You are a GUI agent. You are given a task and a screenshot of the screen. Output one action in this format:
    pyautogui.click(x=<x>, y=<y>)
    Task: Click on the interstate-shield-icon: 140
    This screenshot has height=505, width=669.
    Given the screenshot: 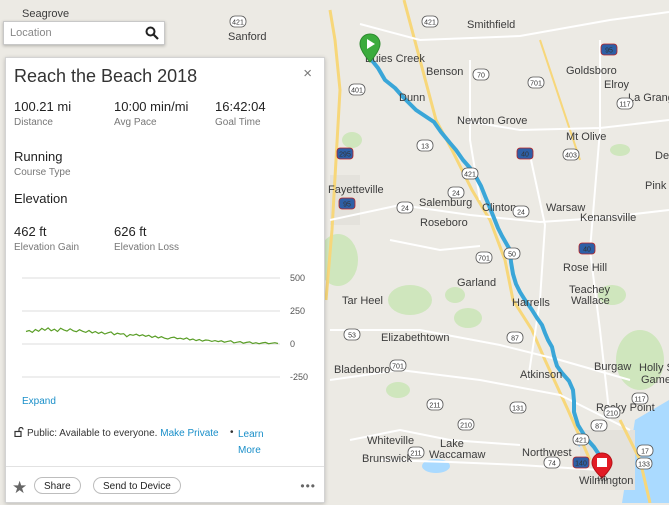 What is the action you would take?
    pyautogui.click(x=581, y=462)
    